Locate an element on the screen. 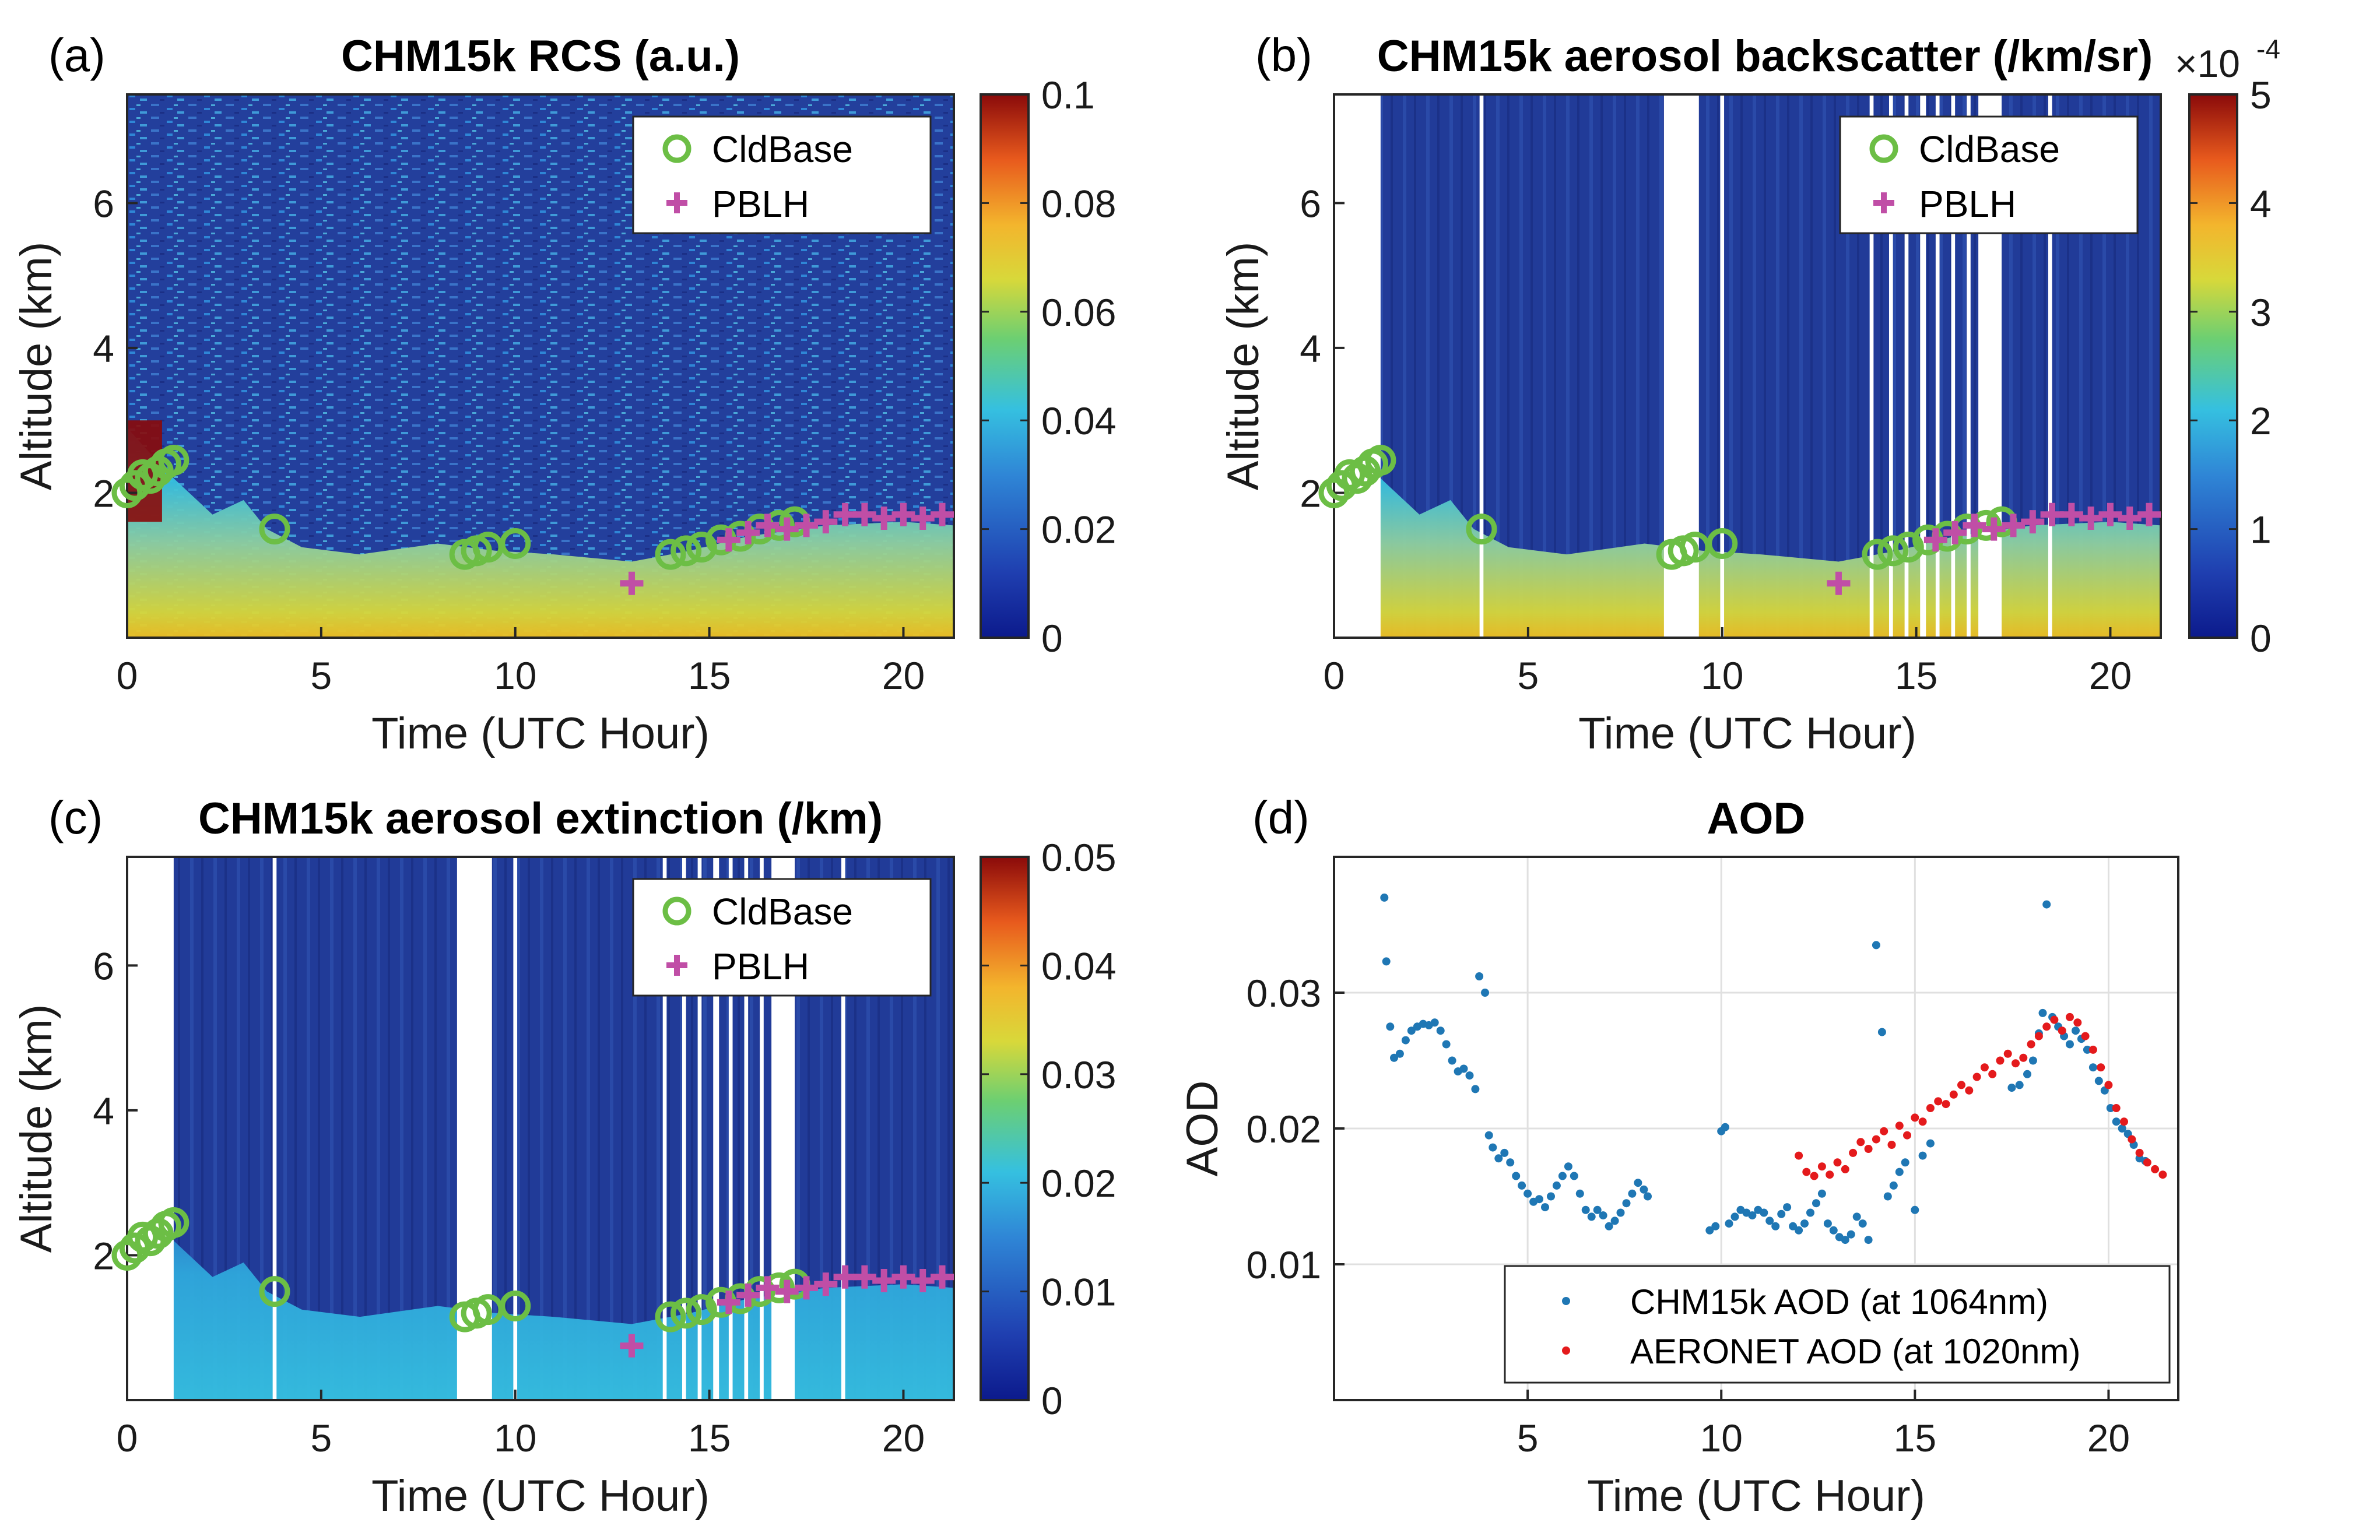 The image size is (2380, 1540). colorbar-tick-label: 0.08 is located at coordinates (1078, 203).